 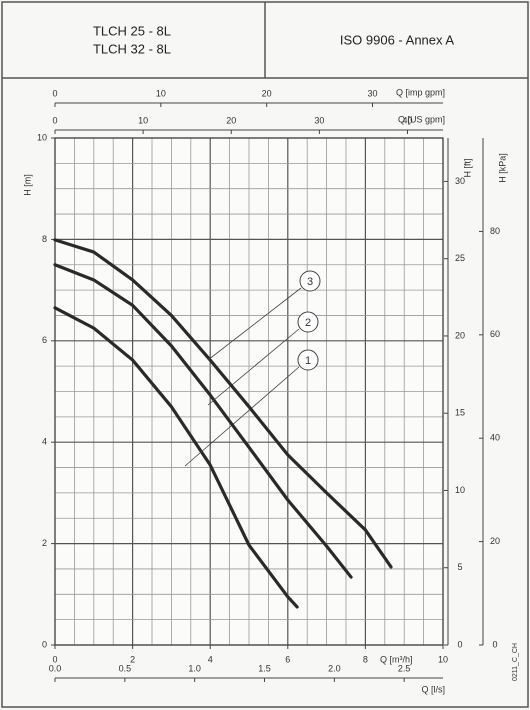 I want to click on model-name: TLCH 32 - 8L, so click(x=132, y=48).